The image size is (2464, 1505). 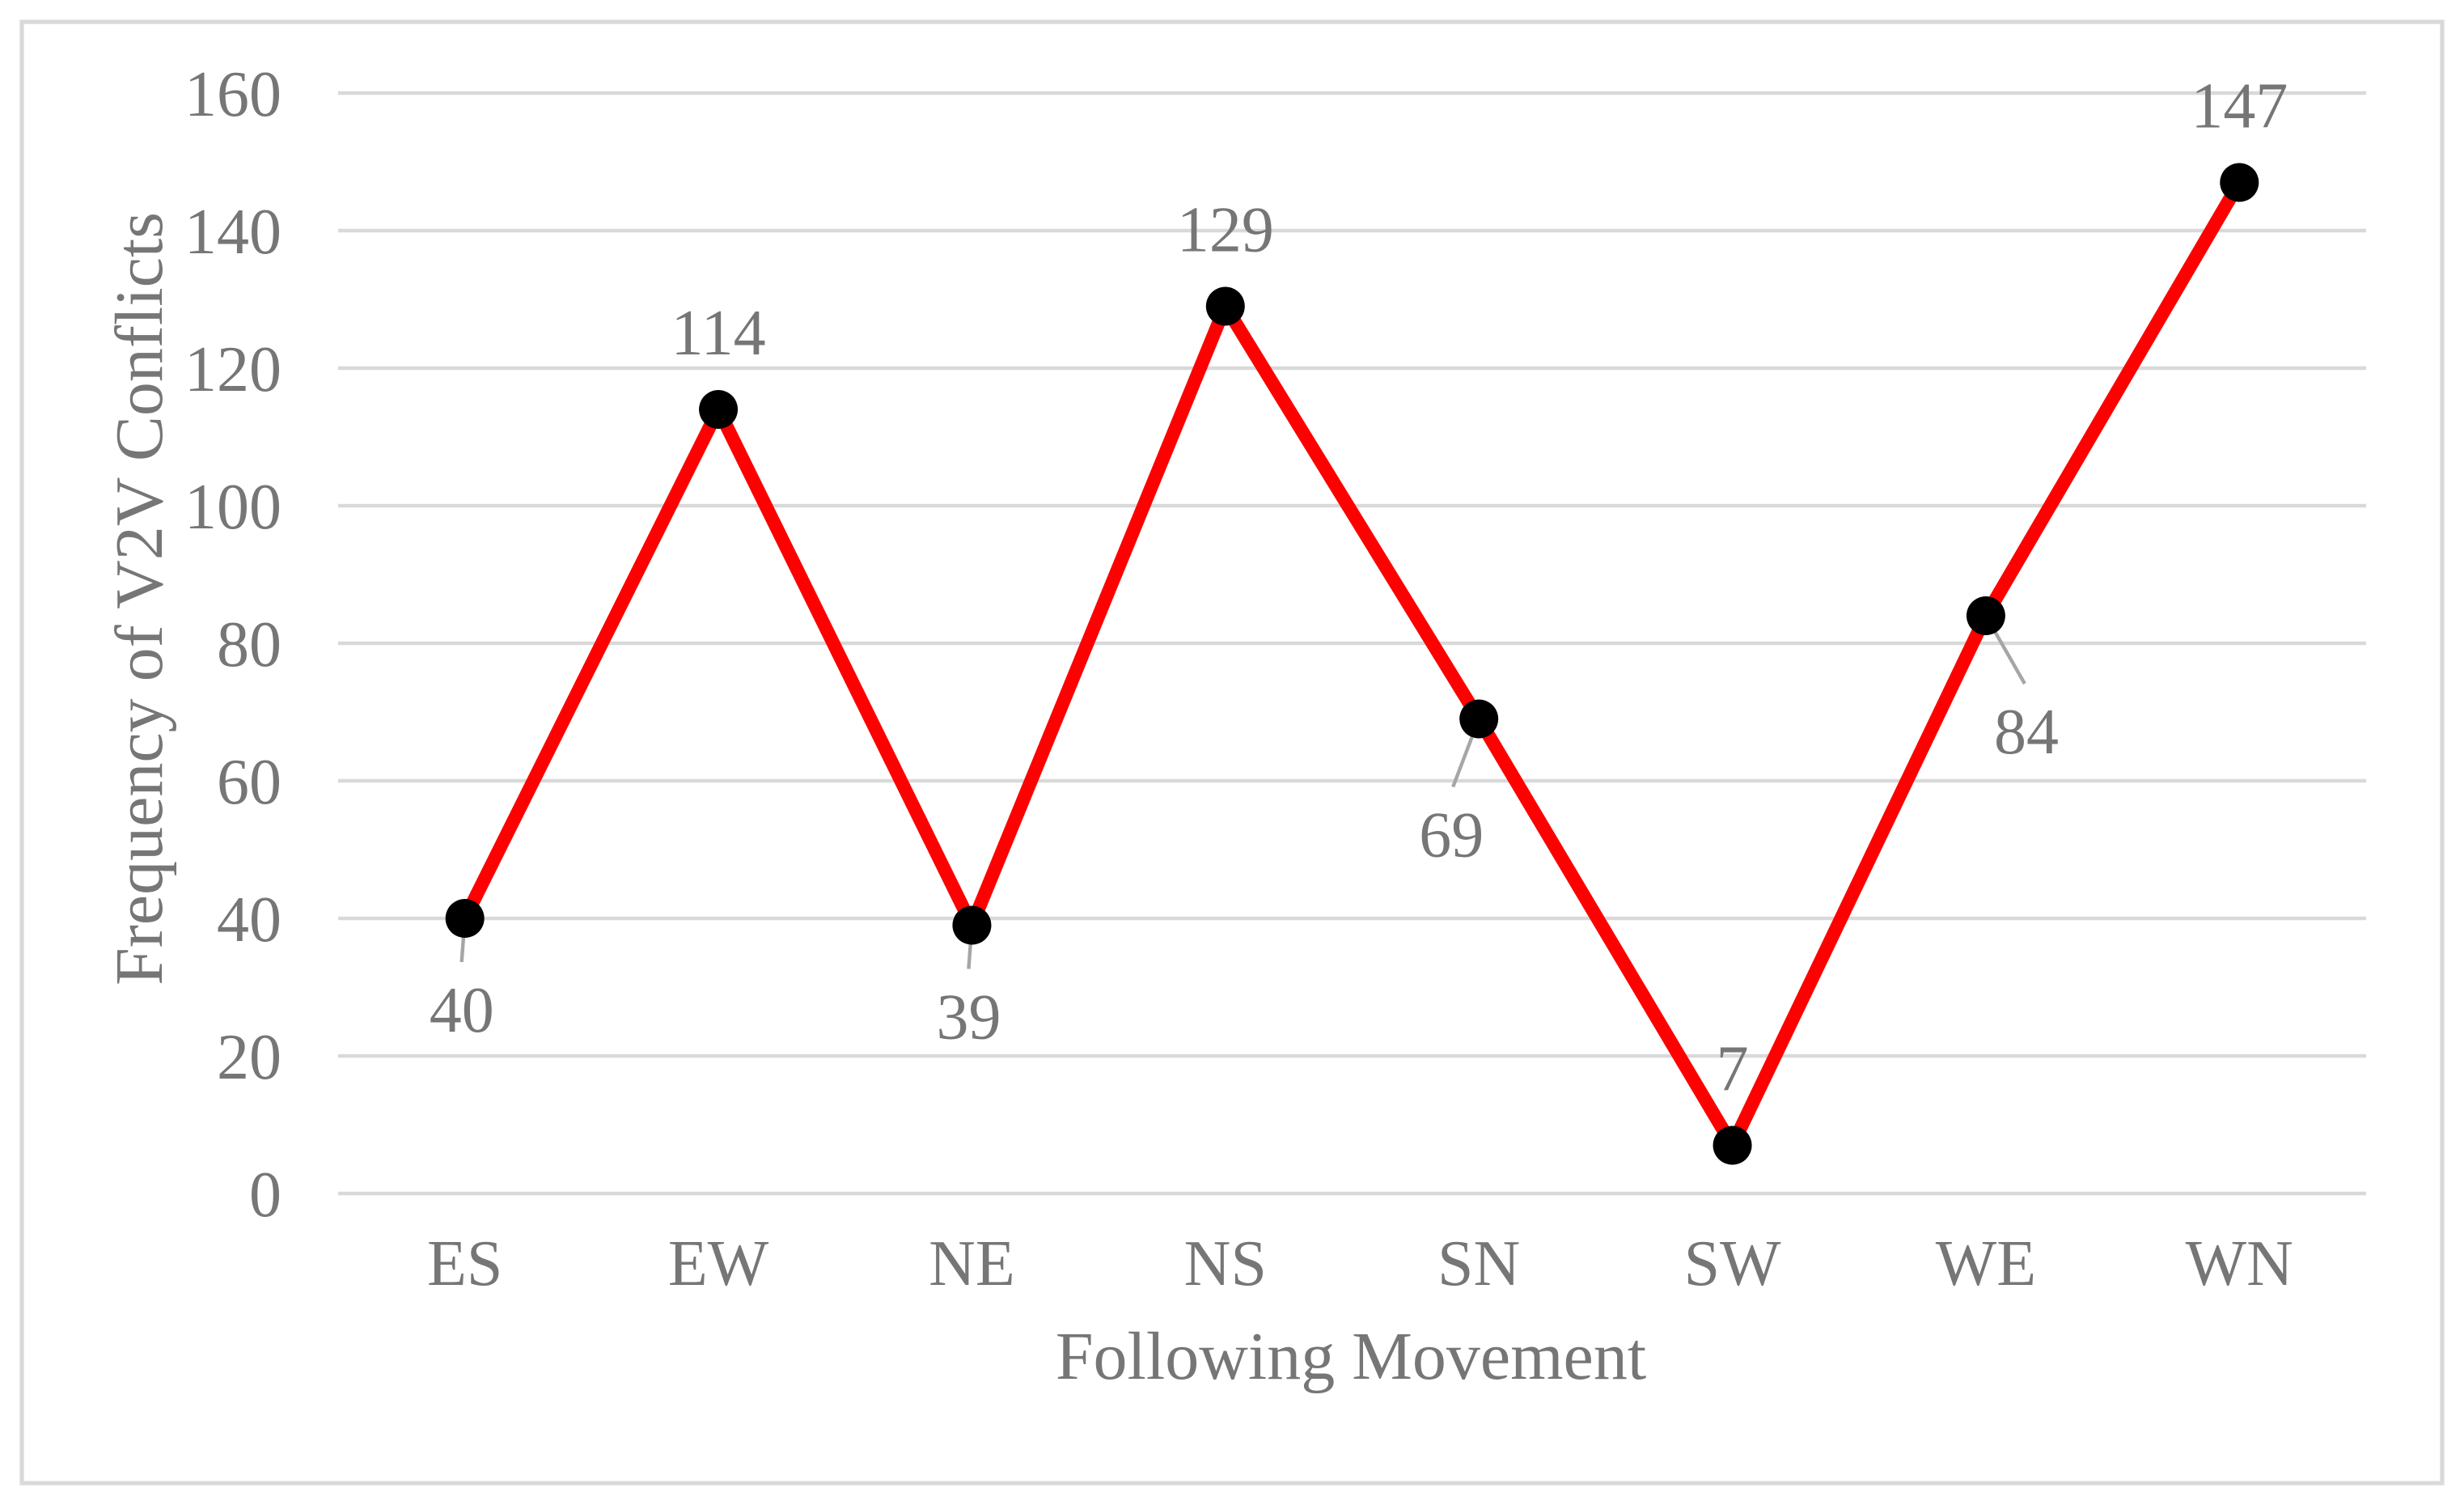 I want to click on x-category-label: WE, so click(x=1986, y=1263).